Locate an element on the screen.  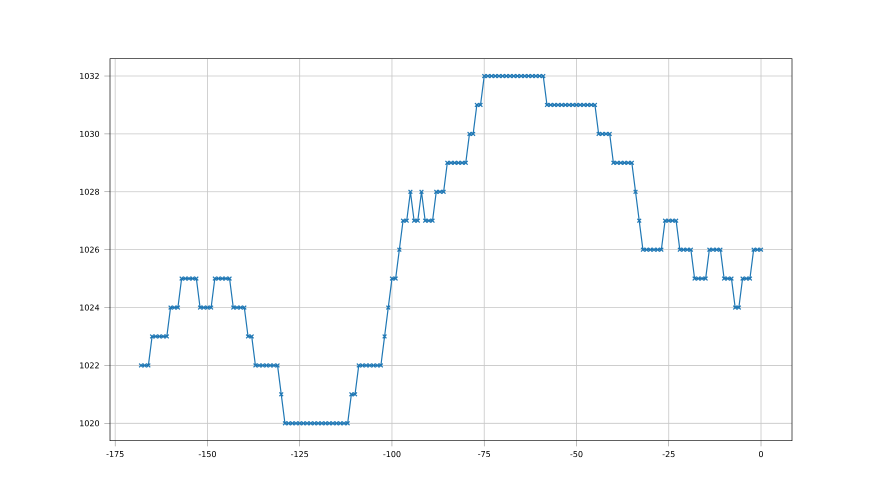
x-tick-label: 0 is located at coordinates (761, 454).